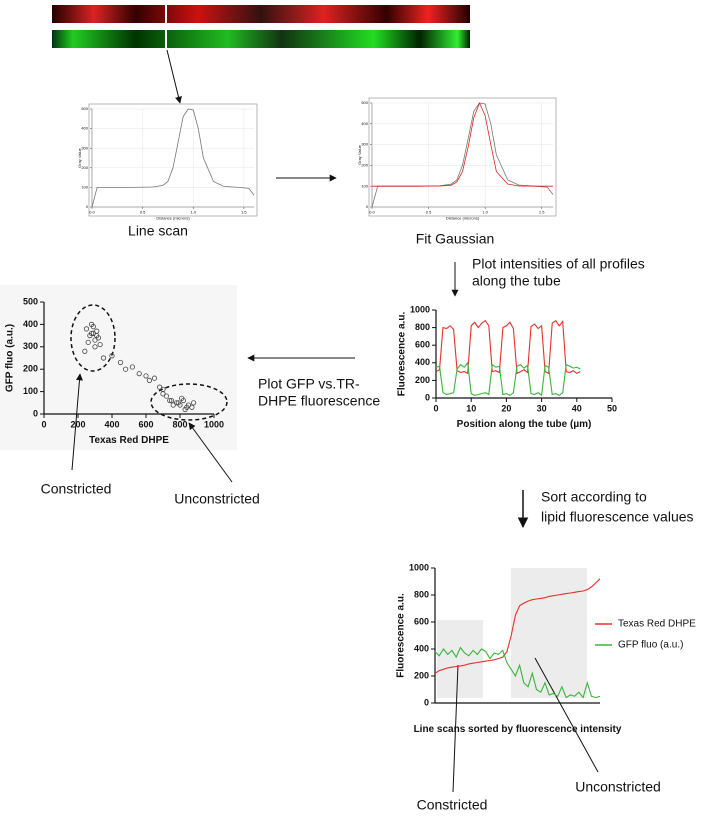 This screenshot has height=816, width=707. I want to click on step-label: Plot GFP vs.TR-, so click(309, 384).